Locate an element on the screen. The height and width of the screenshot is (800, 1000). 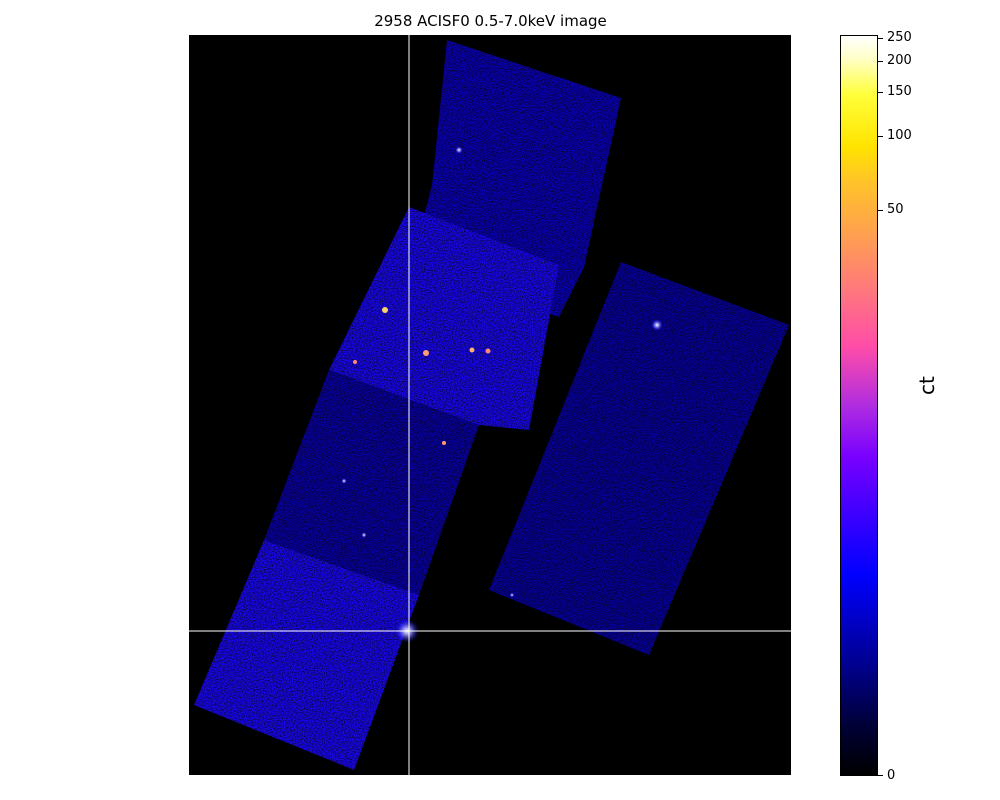
colorbar-tick-label: 0 is located at coordinates (891, 775).